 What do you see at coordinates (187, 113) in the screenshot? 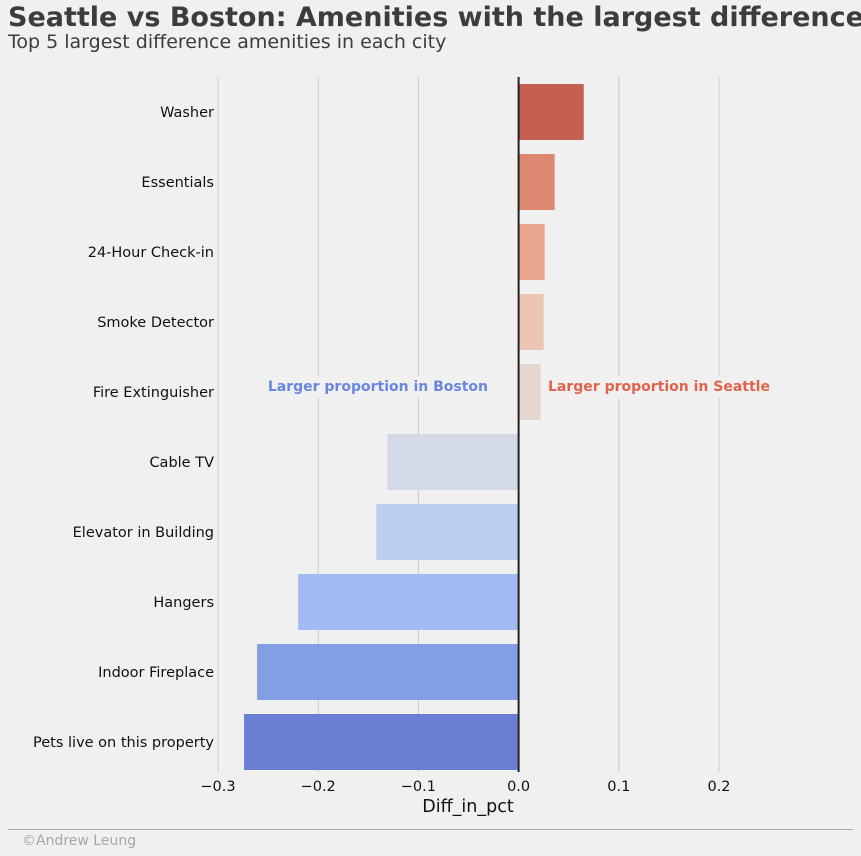
I see `category-label: Washer` at bounding box center [187, 113].